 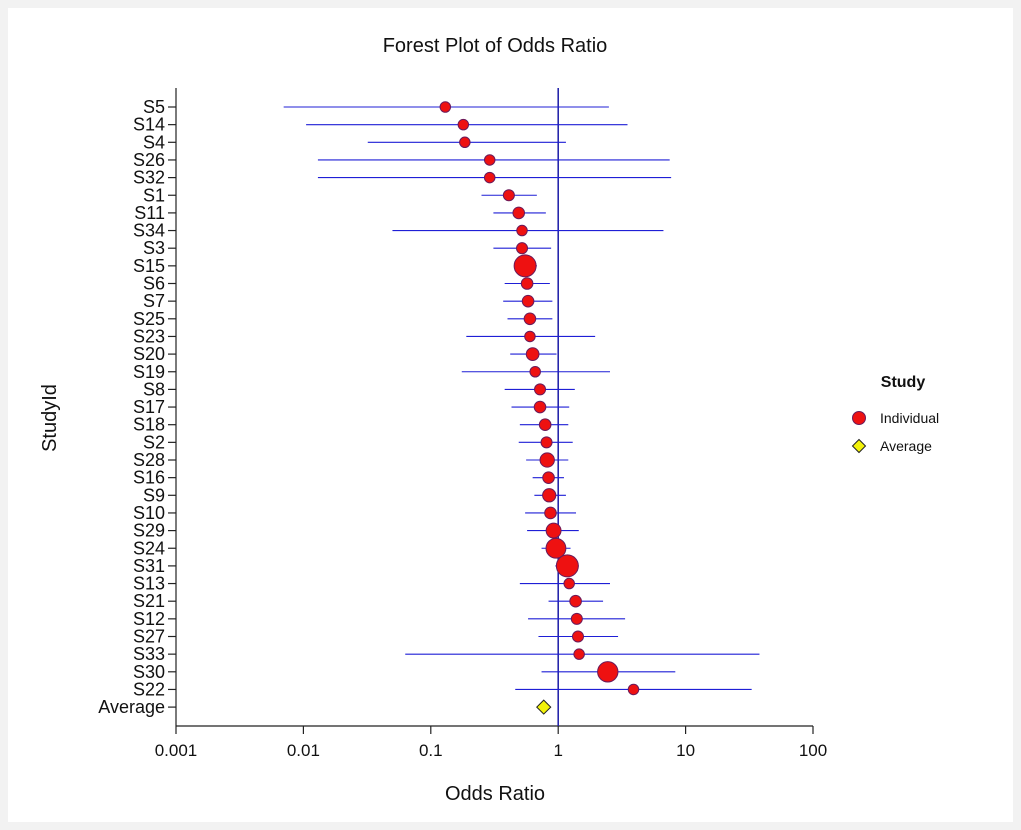 I want to click on study-label: S8, so click(x=154, y=389).